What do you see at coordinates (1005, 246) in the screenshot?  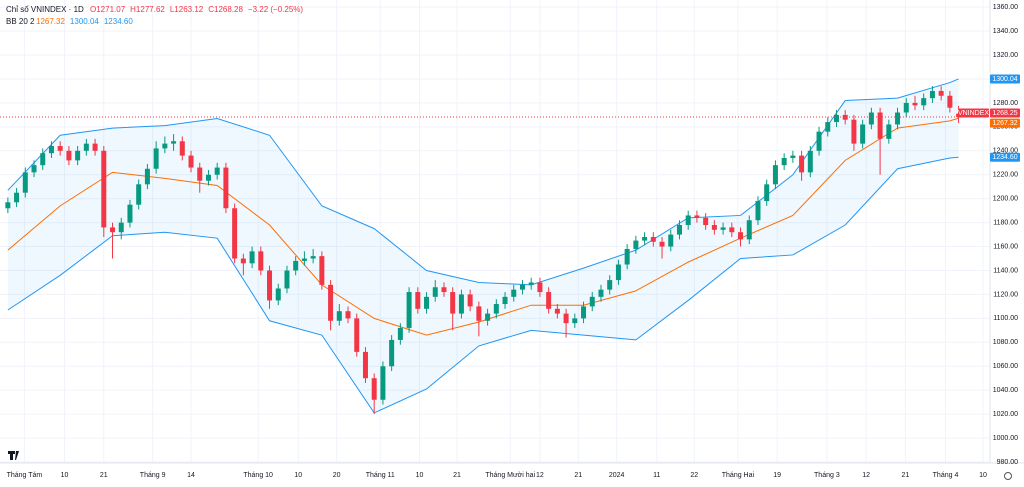 I see `y-tick-label: 1160.00` at bounding box center [1005, 246].